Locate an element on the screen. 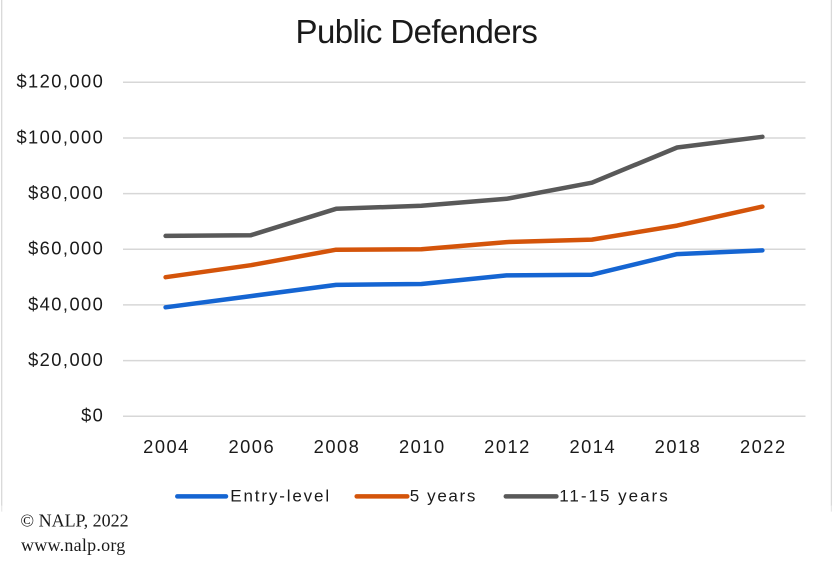  svg-text: 11-15 years is located at coordinates (614, 495).